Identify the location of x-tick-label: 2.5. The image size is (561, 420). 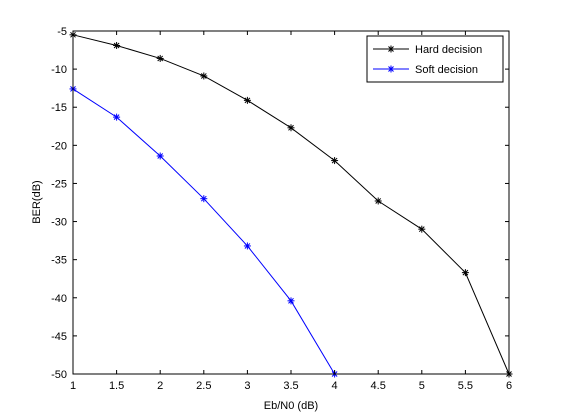
(203, 386).